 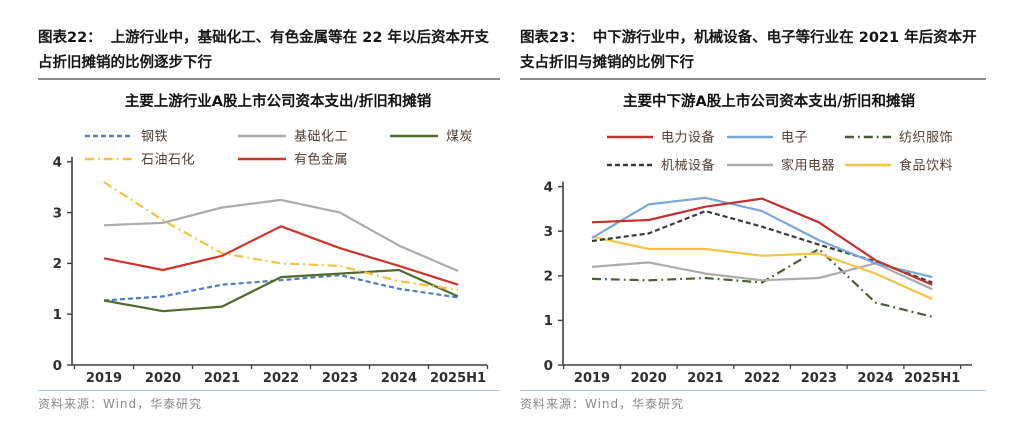 I want to click on legend-label-石油石化: 石油石化, so click(x=168, y=160).